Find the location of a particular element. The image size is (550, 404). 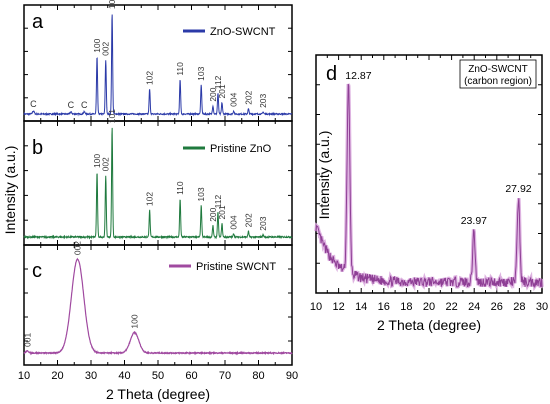

panel-d-legend-line2: (carbon region) is located at coordinates (498, 81).